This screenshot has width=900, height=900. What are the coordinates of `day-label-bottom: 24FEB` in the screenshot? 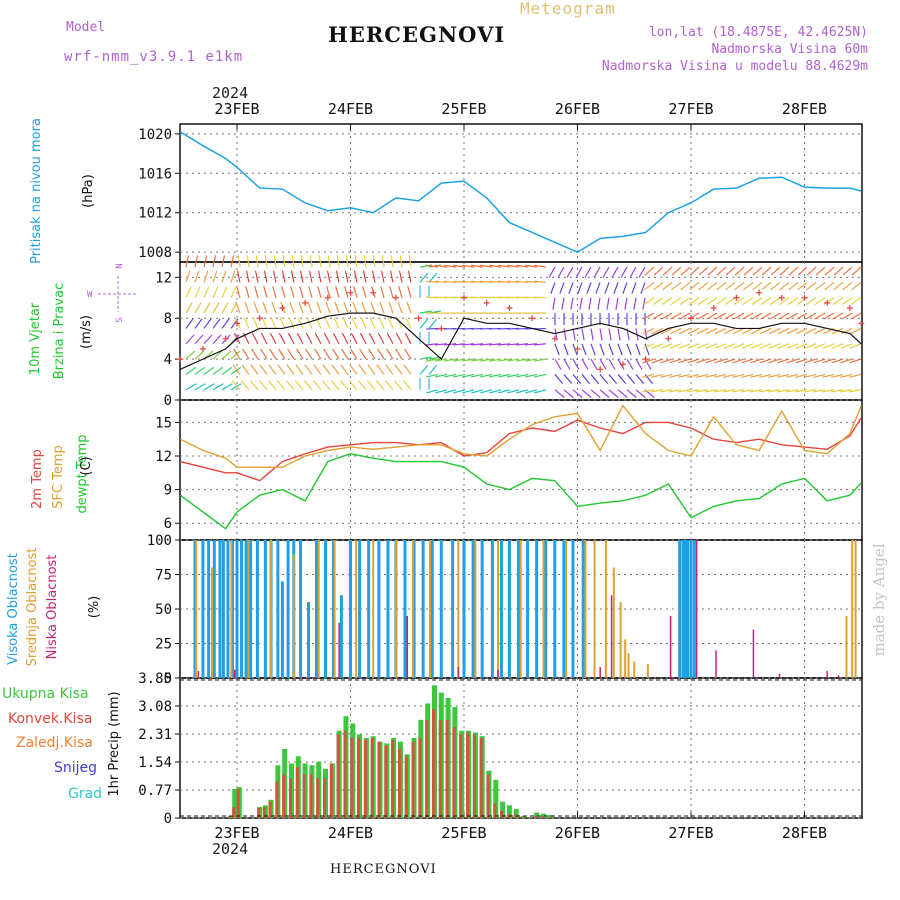 It's located at (350, 833).